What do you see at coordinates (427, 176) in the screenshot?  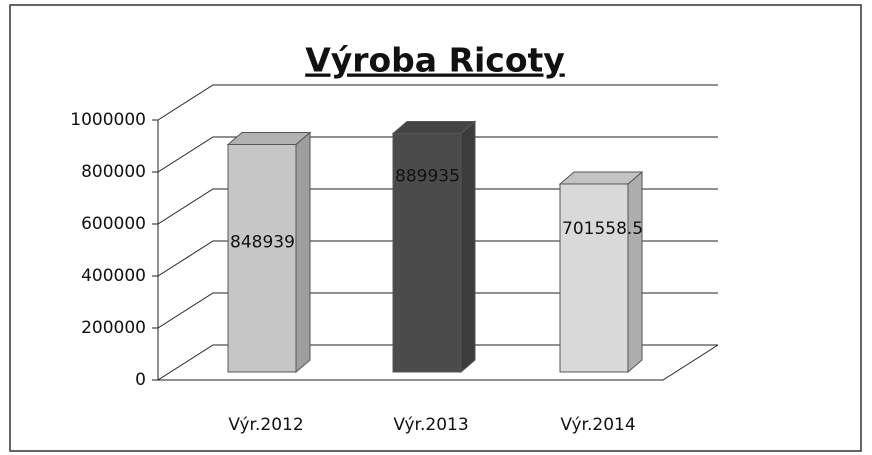 I see `data-label: 889935` at bounding box center [427, 176].